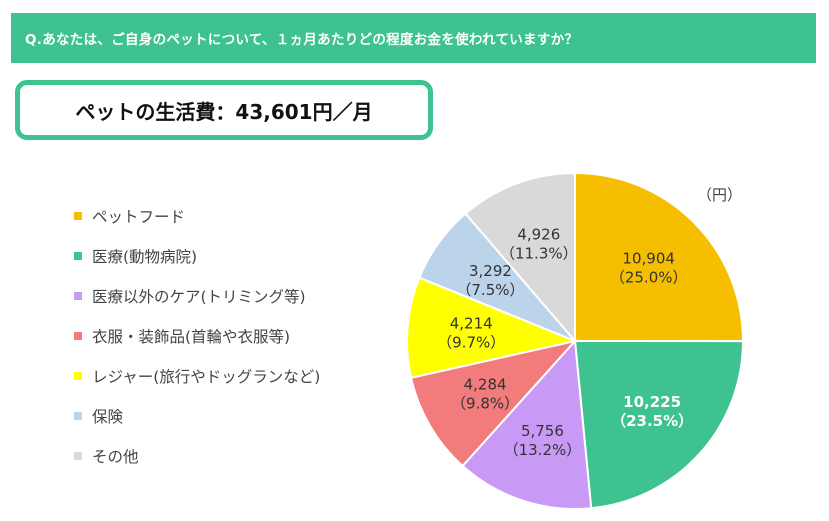 The width and height of the screenshot is (829, 521). I want to click on legend-label: 医療(動物病院), so click(145, 257).